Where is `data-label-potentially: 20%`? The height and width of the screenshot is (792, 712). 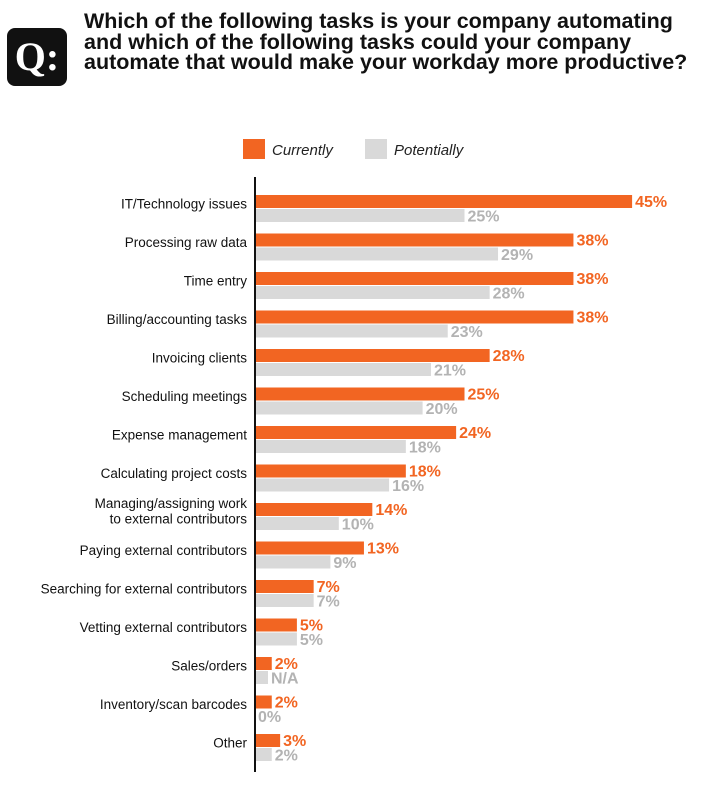
data-label-potentially: 20% is located at coordinates (442, 409).